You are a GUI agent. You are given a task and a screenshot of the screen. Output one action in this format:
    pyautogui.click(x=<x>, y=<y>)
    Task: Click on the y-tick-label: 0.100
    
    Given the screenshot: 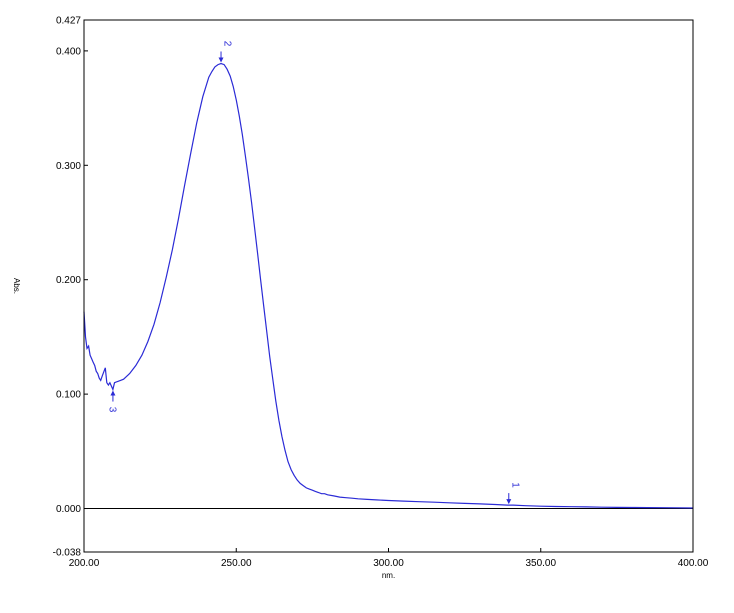 What is the action you would take?
    pyautogui.click(x=68, y=395)
    